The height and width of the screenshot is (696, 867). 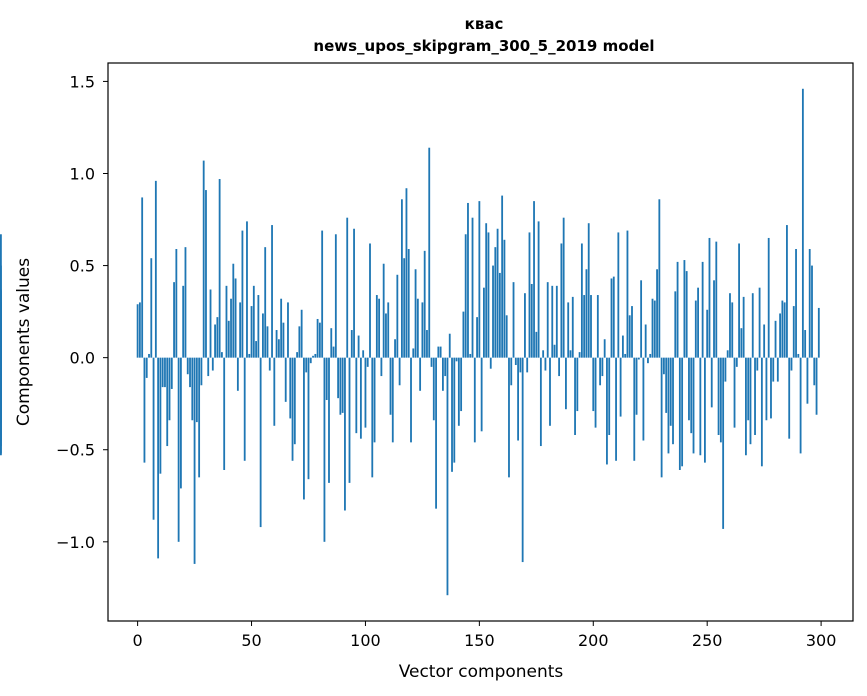 I want to click on y-tick-label: 1.0, so click(x=82, y=173).